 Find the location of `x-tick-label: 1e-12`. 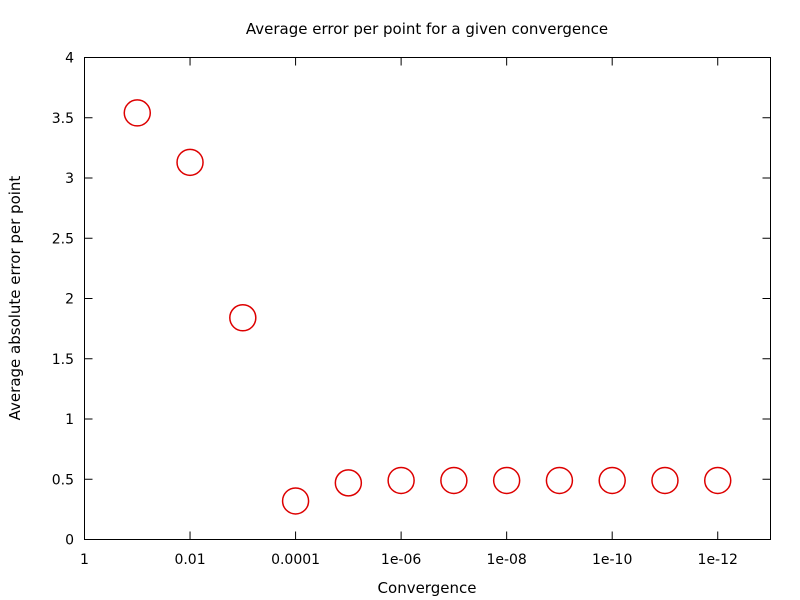

x-tick-label: 1e-12 is located at coordinates (718, 560).